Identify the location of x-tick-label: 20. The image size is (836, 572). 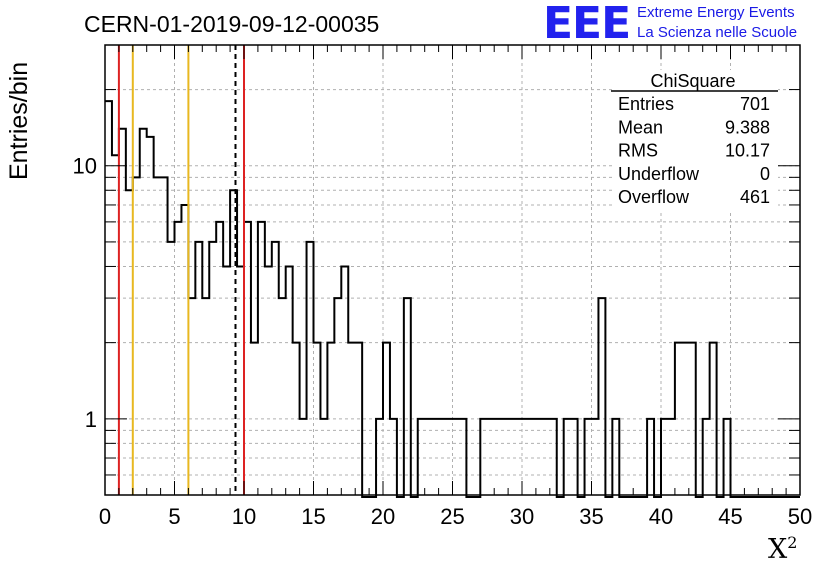
(383, 516).